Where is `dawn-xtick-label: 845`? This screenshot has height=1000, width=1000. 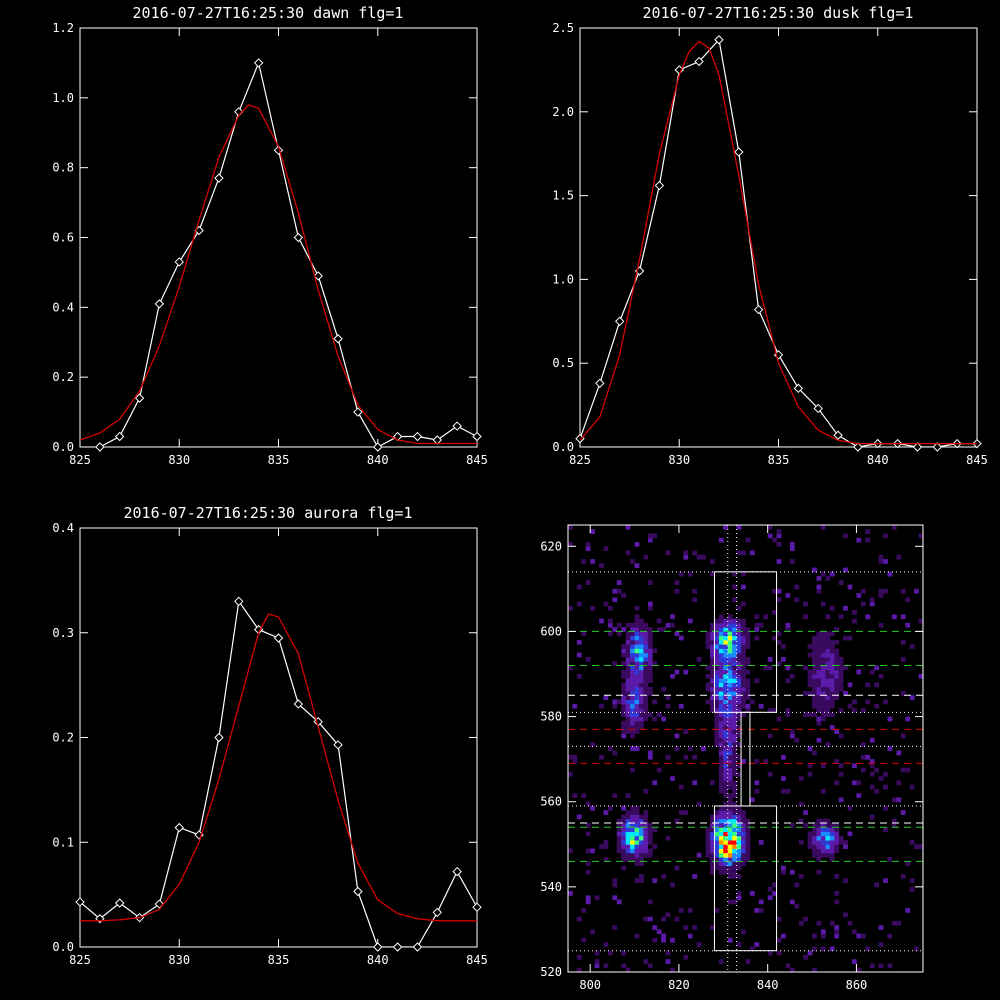 dawn-xtick-label: 845 is located at coordinates (477, 460).